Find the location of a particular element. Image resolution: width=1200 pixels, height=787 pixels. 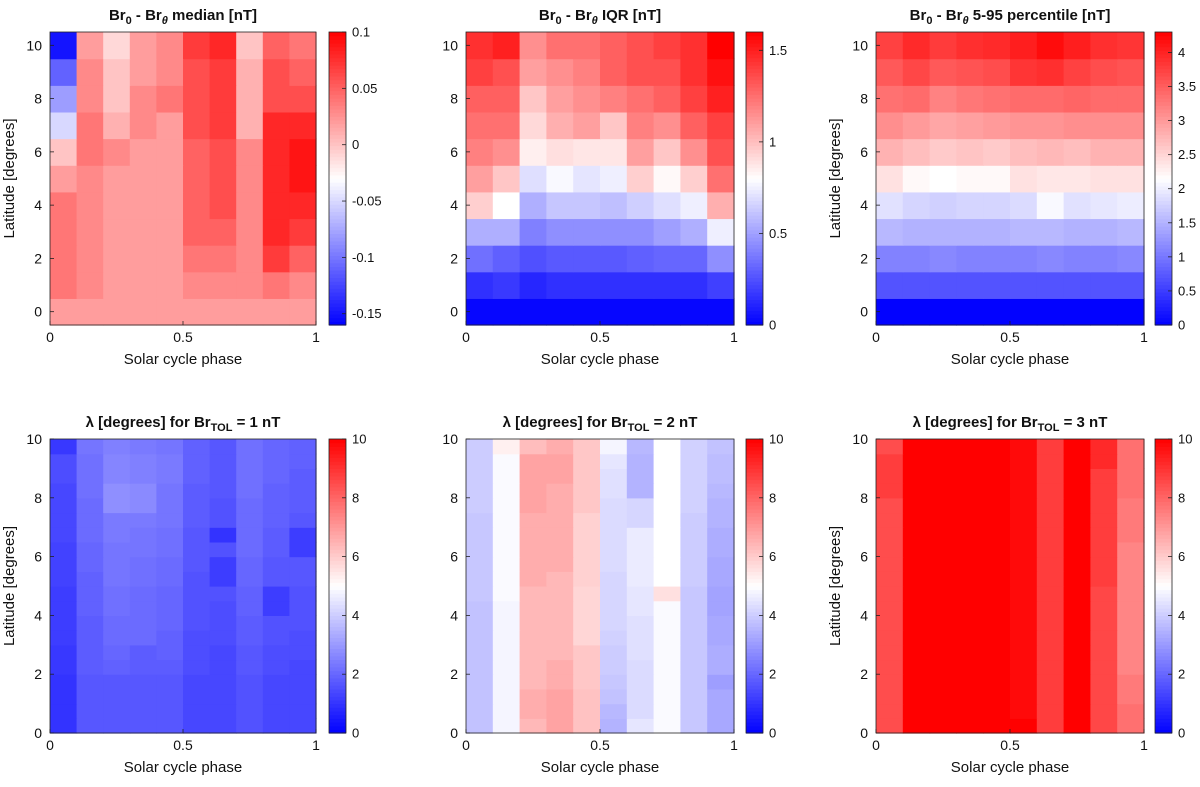

colorbar-tick-label: 8 is located at coordinates (355, 497).